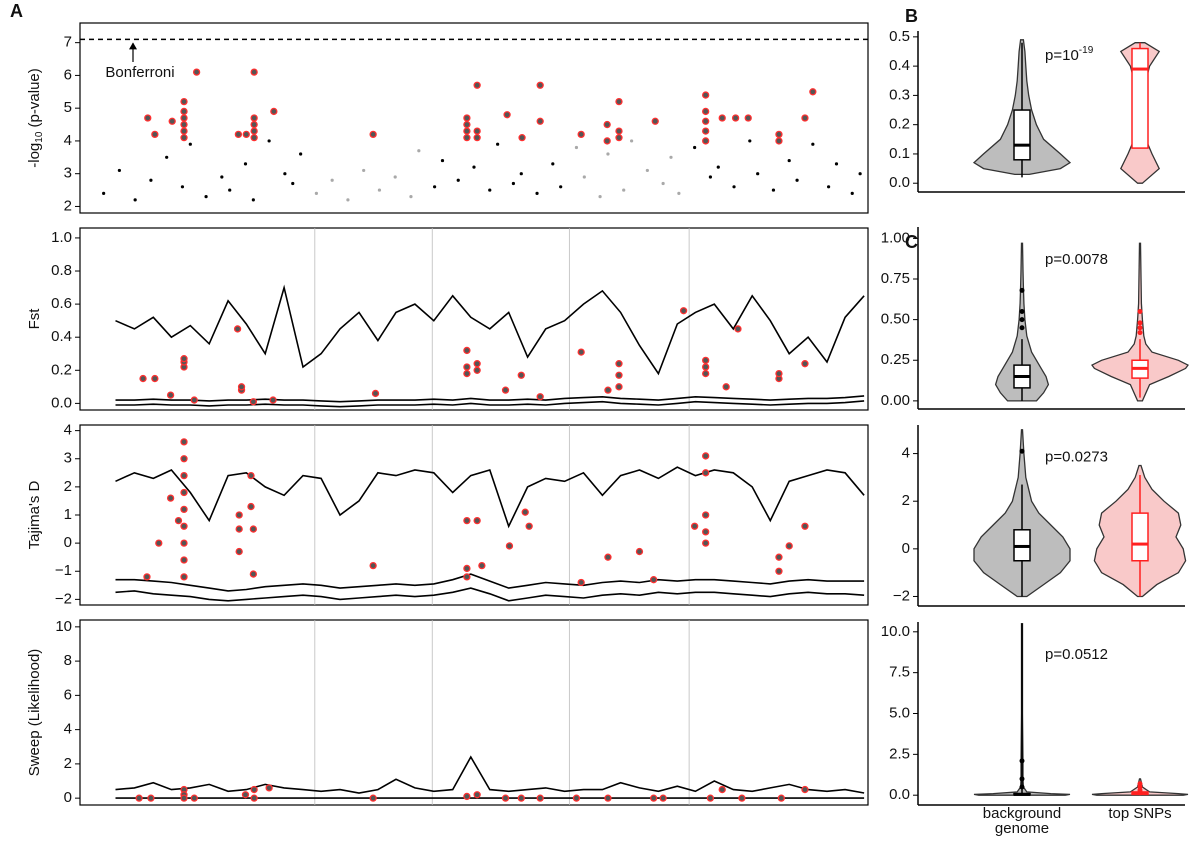  Describe the element at coordinates (895, 359) in the screenshot. I see `y-tick-label: 0.25` at that location.